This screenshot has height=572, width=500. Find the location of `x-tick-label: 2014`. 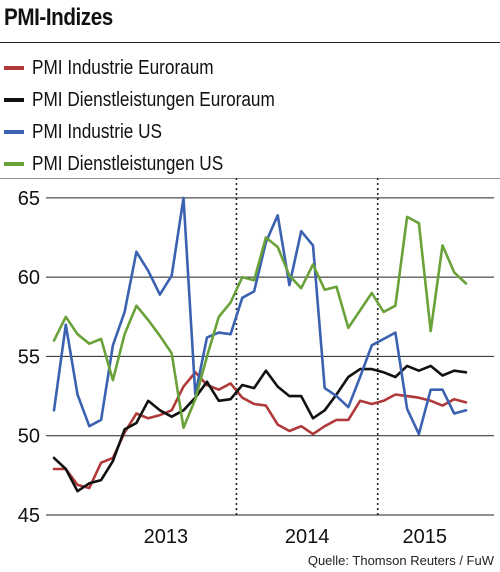

x-tick-label: 2014 is located at coordinates (307, 537).